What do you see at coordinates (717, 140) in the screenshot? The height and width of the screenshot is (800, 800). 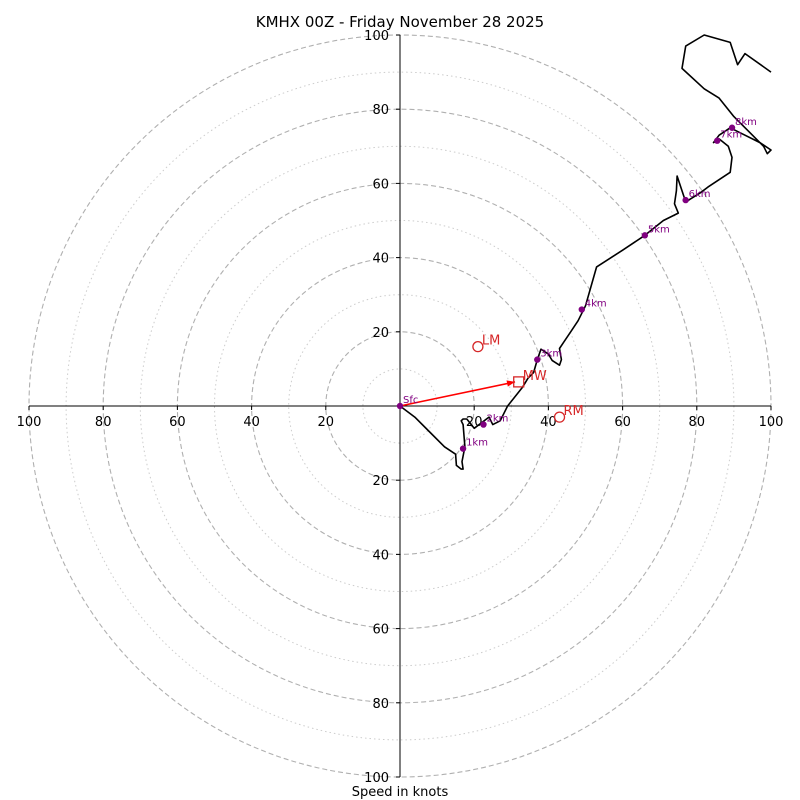 I see `height-marker-7km` at bounding box center [717, 140].